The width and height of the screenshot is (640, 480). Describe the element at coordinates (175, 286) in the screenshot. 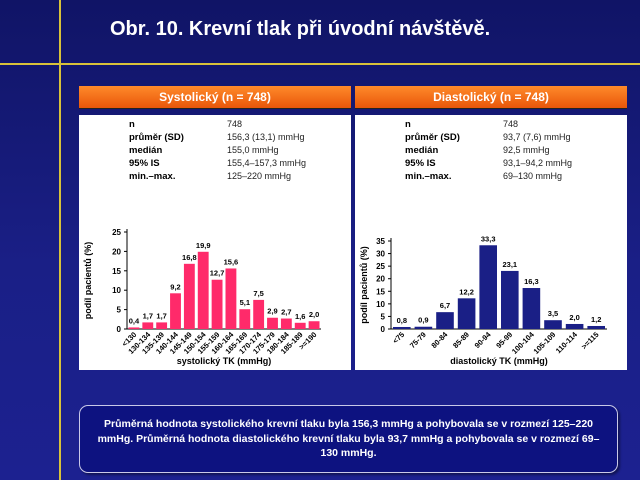

I see `bar-value-label: 9,2` at that location.